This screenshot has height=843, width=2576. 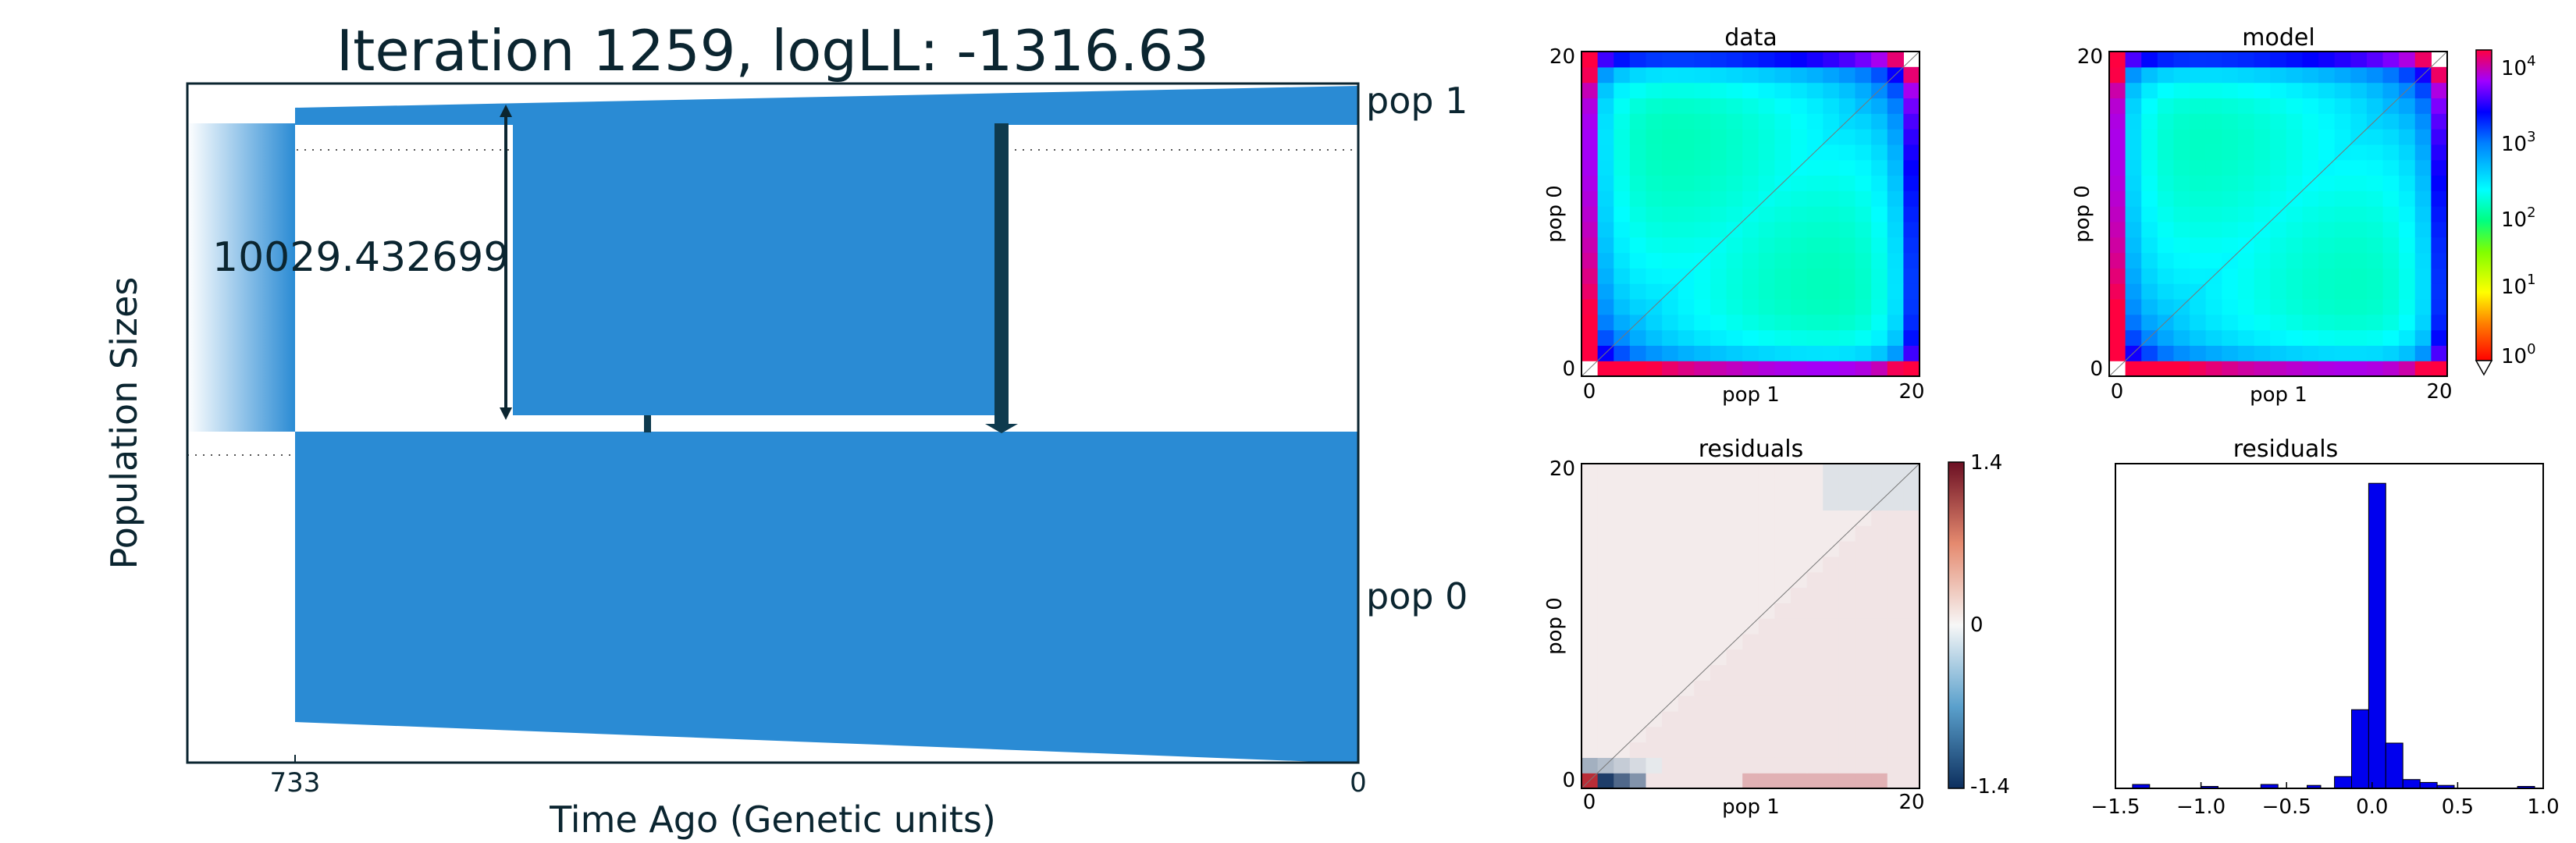 What do you see at coordinates (506, 111) in the screenshot?
I see `size-arrow-top` at bounding box center [506, 111].